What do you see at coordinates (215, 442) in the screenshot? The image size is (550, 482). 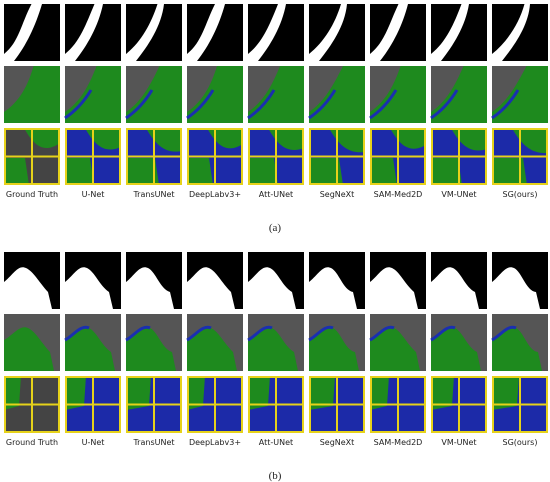 I see `column-label: DeepLabv3+` at bounding box center [215, 442].